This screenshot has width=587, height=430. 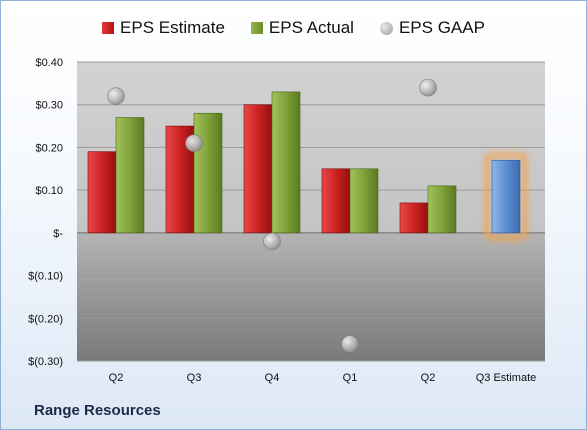 I want to click on legend-item-actual: EPS Actual, so click(x=302, y=28).